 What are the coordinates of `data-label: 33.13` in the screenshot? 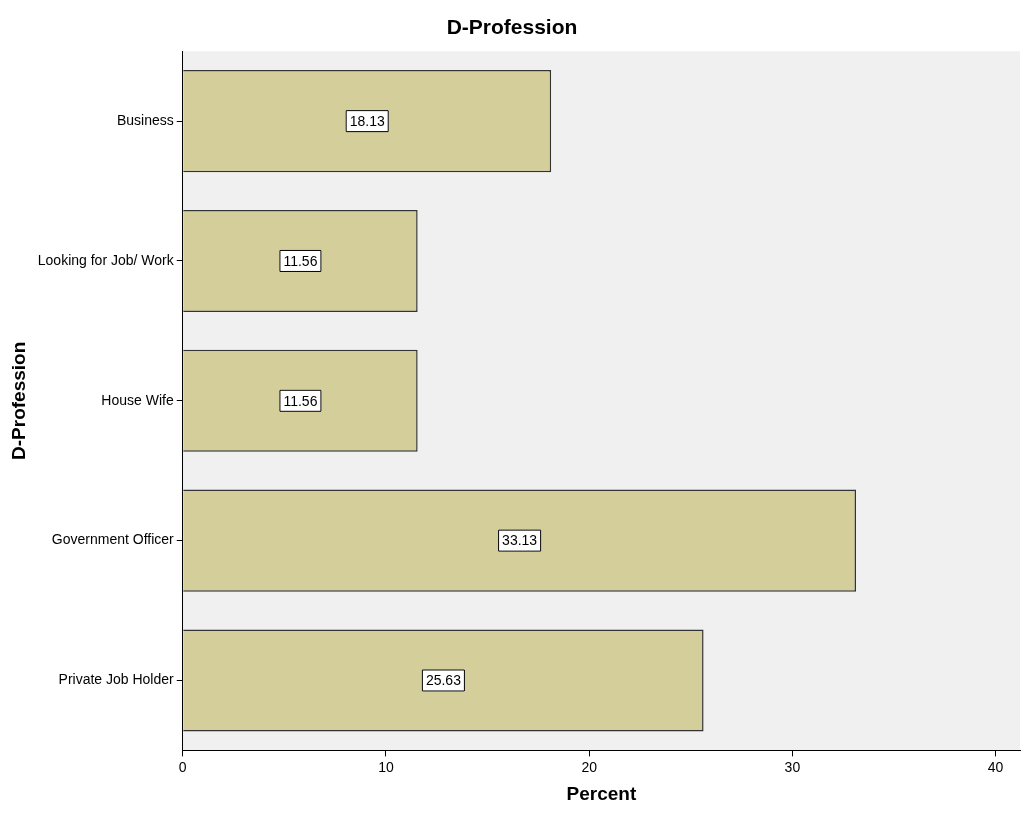 It's located at (520, 540).